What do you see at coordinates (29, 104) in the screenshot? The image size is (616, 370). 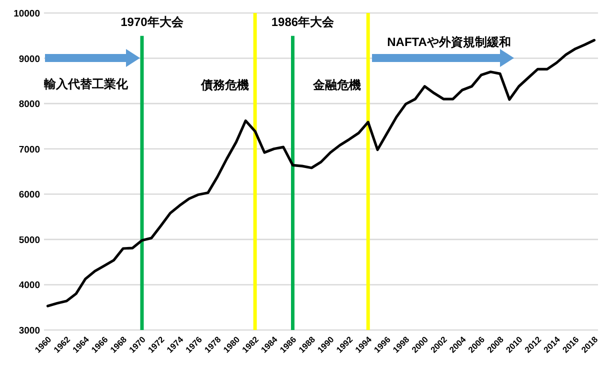 I see `y-tick-label: 8000` at bounding box center [29, 104].